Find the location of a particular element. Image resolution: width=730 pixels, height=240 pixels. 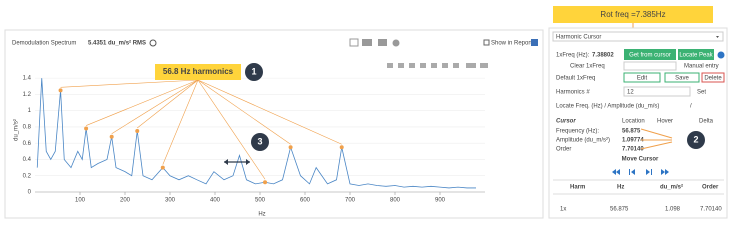

nav-first is located at coordinates (616, 172).